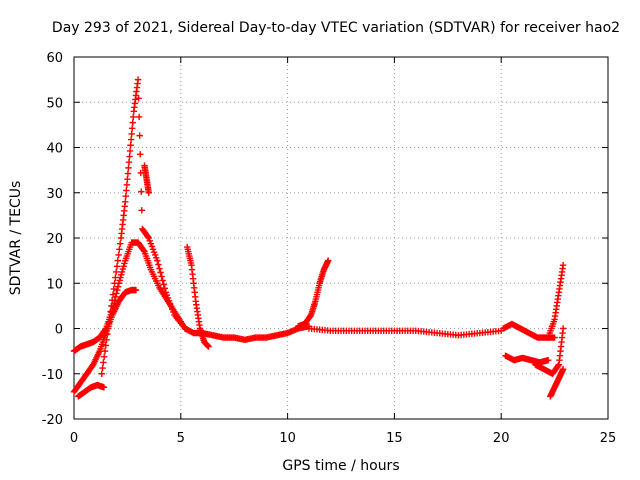 Image resolution: width=640 pixels, height=480 pixels. I want to click on x-tick-label: 25, so click(608, 438).